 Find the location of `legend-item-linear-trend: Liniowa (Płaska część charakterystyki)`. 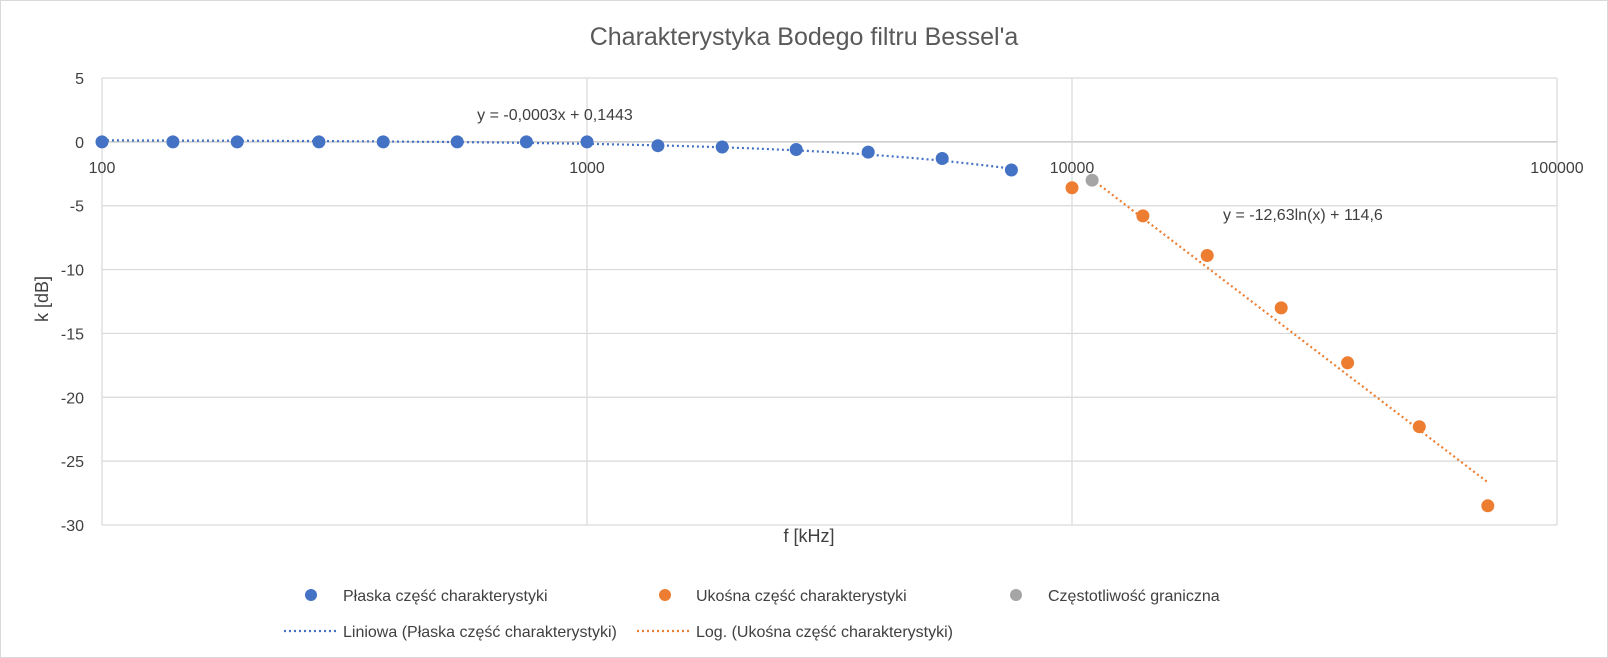

legend-item-linear-trend: Liniowa (Płaska część charakterystyki) is located at coordinates (450, 632).